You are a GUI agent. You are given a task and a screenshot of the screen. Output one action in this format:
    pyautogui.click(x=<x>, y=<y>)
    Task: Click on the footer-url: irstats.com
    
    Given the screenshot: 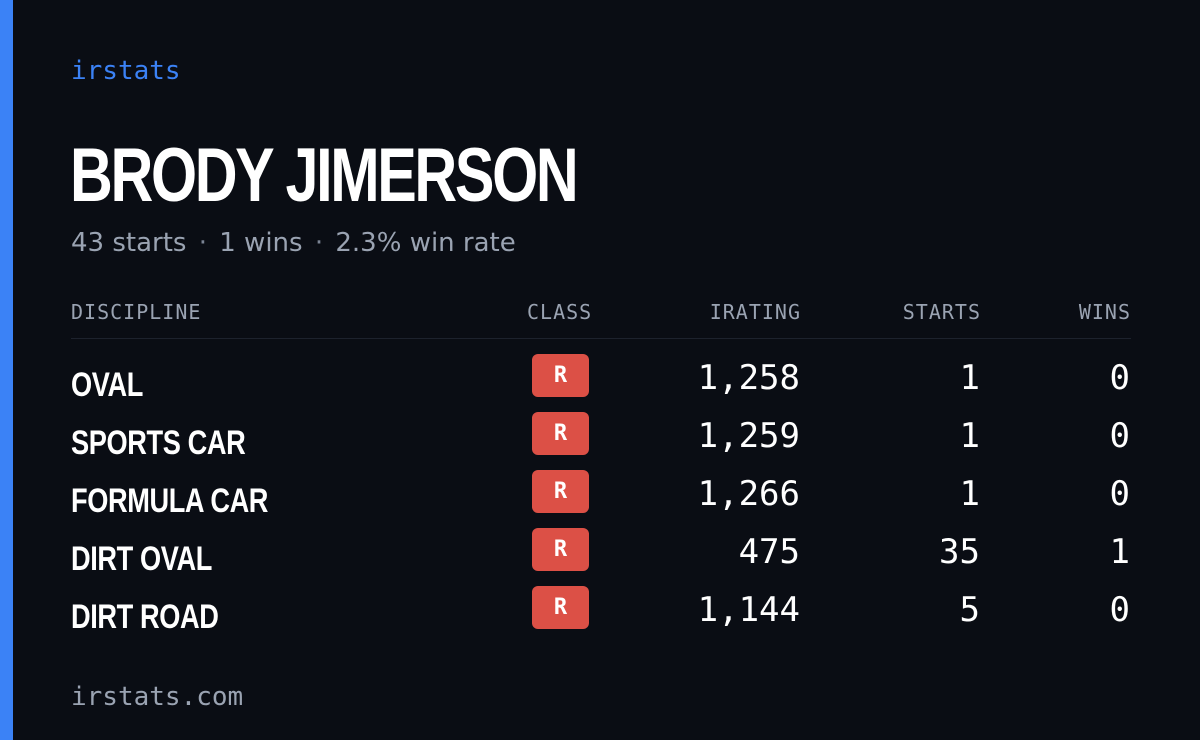 What is the action you would take?
    pyautogui.click(x=157, y=697)
    